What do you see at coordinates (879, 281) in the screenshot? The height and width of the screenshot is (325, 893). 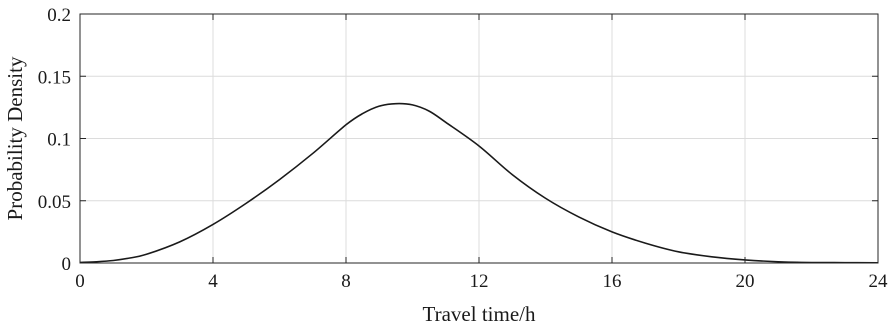 I see `x-tick-label: 24` at bounding box center [879, 281].